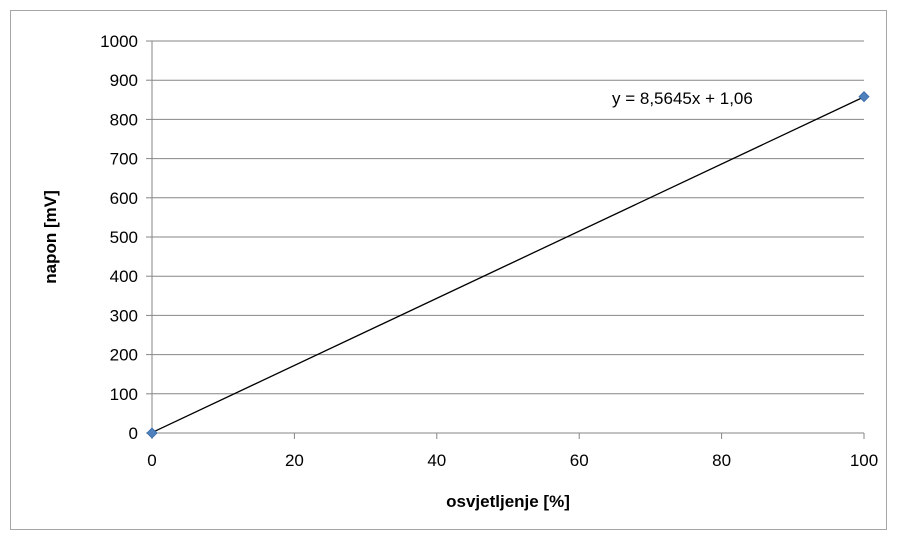 Image resolution: width=898 pixels, height=542 pixels. I want to click on y-tick-label: 0, so click(133, 433).